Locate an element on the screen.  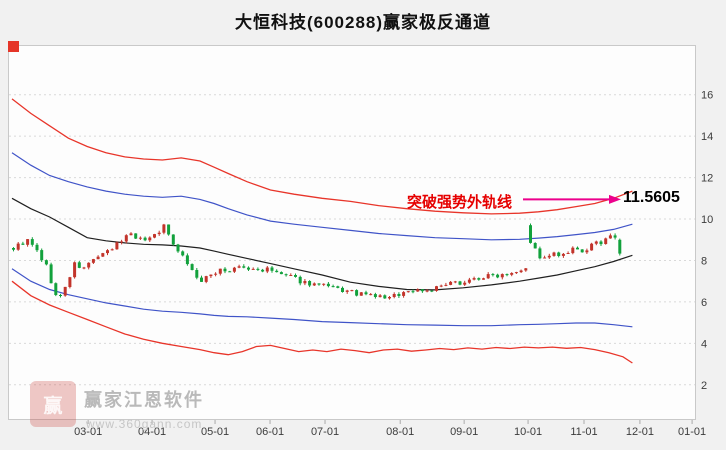
annotation-arrowhead is located at coordinates (615, 199).